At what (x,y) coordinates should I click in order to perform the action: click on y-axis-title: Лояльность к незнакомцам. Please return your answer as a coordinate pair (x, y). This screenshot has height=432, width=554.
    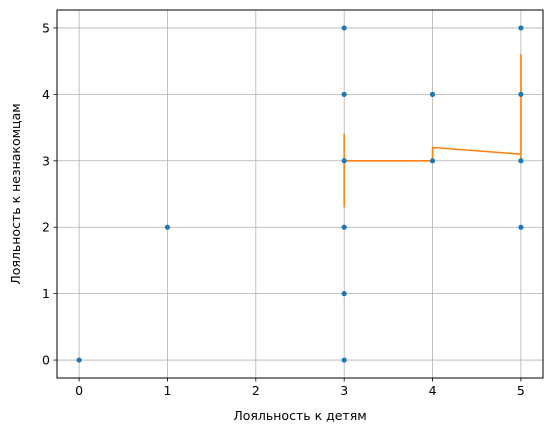
    Looking at the image, I should click on (15, 193).